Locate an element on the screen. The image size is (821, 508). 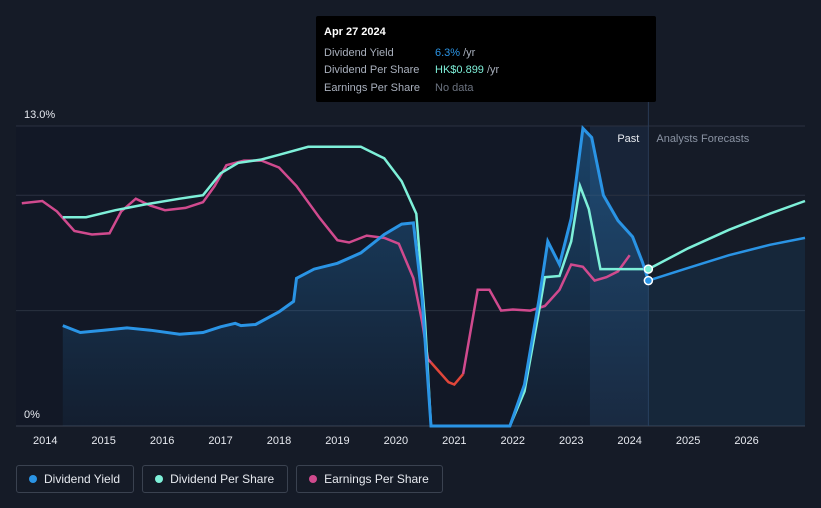
x-tick-label: 2023 is located at coordinates (571, 441).